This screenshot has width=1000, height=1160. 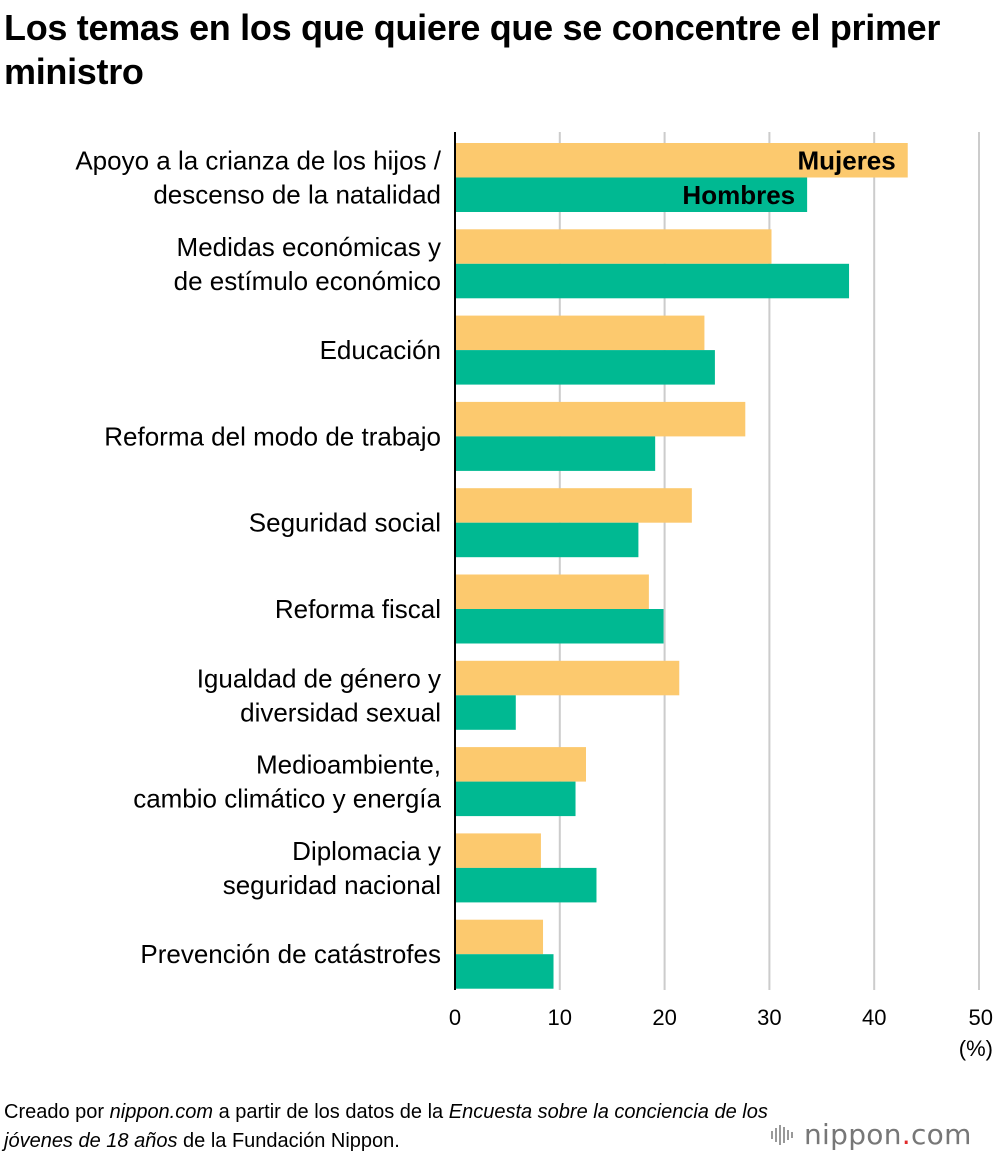 I want to click on brand-logo: nippon.com, so click(x=871, y=1134).